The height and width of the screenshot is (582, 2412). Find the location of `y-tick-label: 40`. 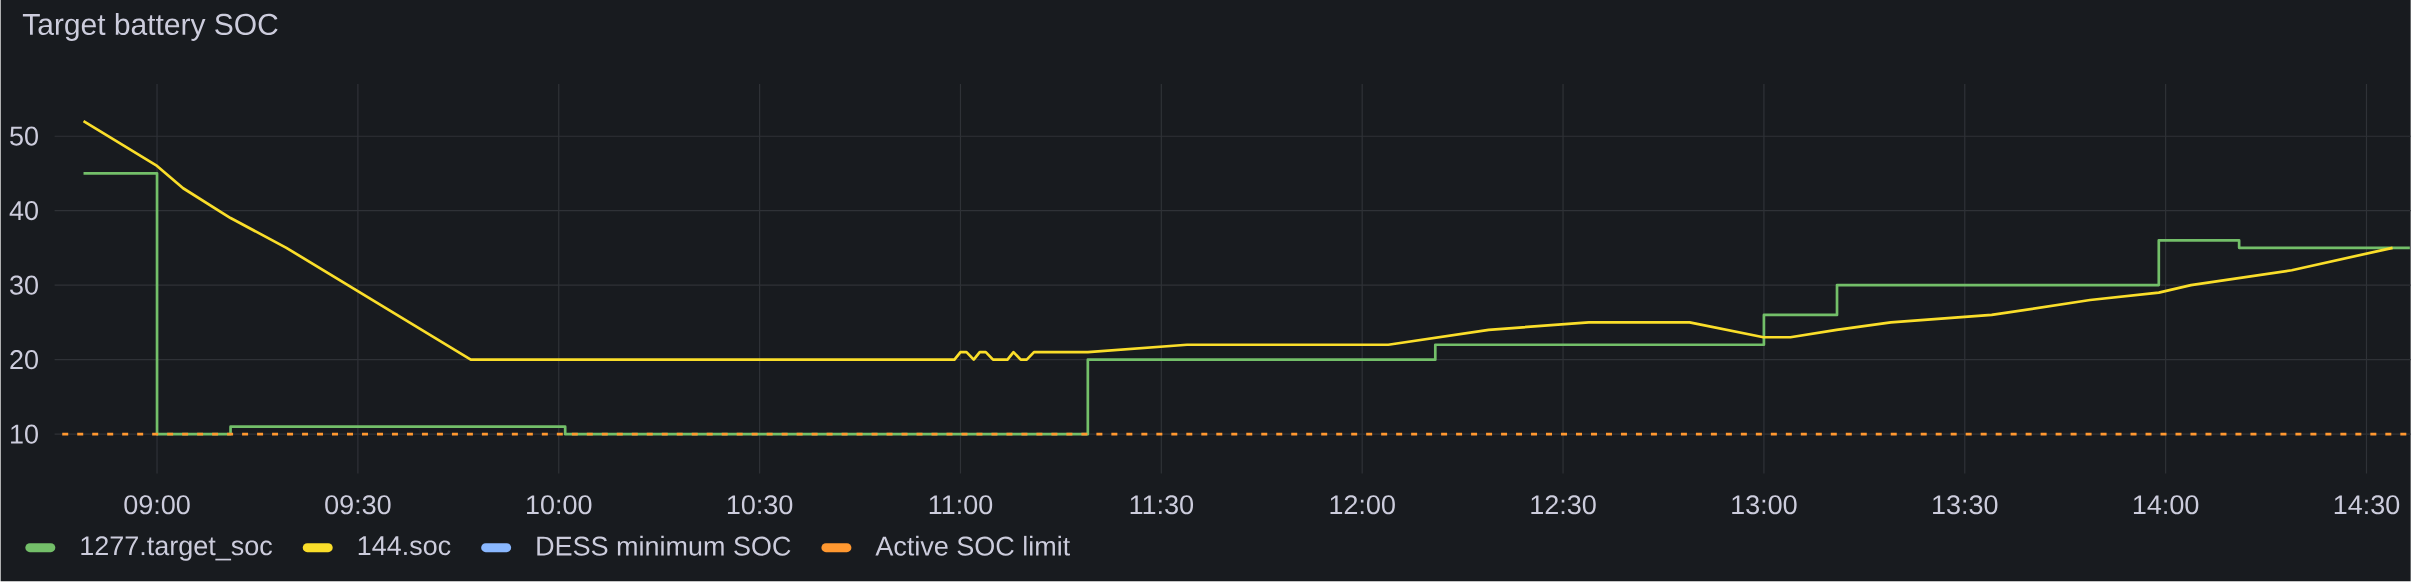

y-tick-label: 40 is located at coordinates (23, 211).